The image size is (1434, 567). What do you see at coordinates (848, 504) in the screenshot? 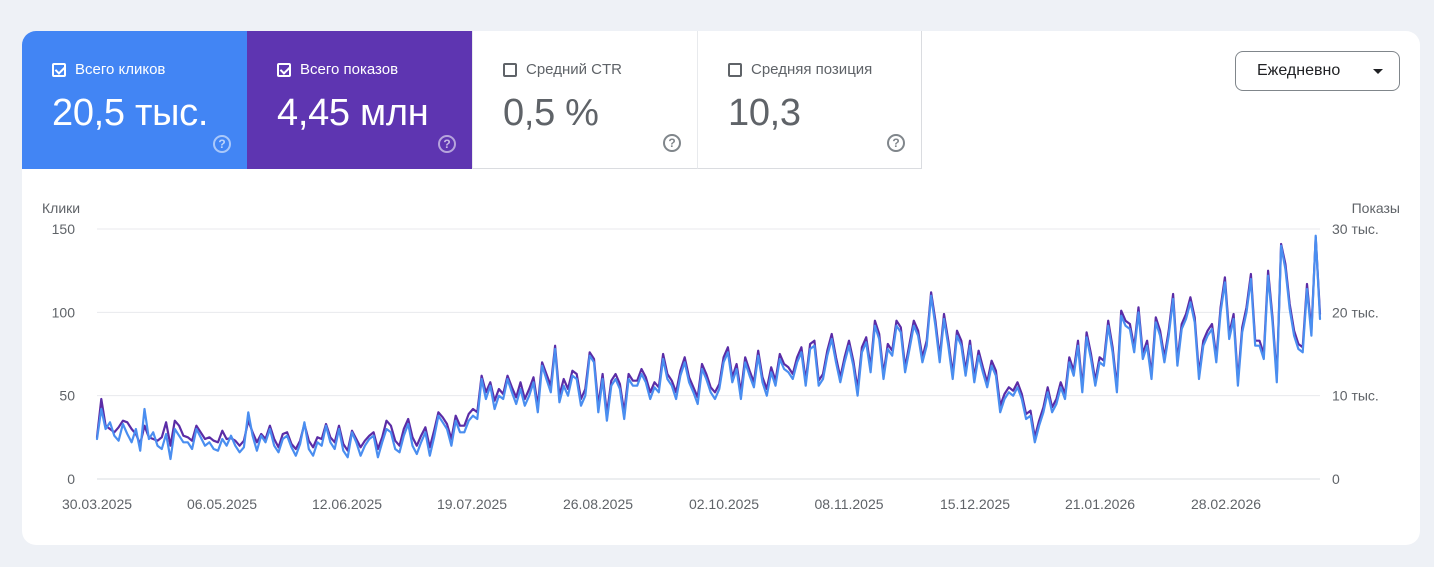
I see `x-tick-label: 08.11.2025` at bounding box center [848, 504].